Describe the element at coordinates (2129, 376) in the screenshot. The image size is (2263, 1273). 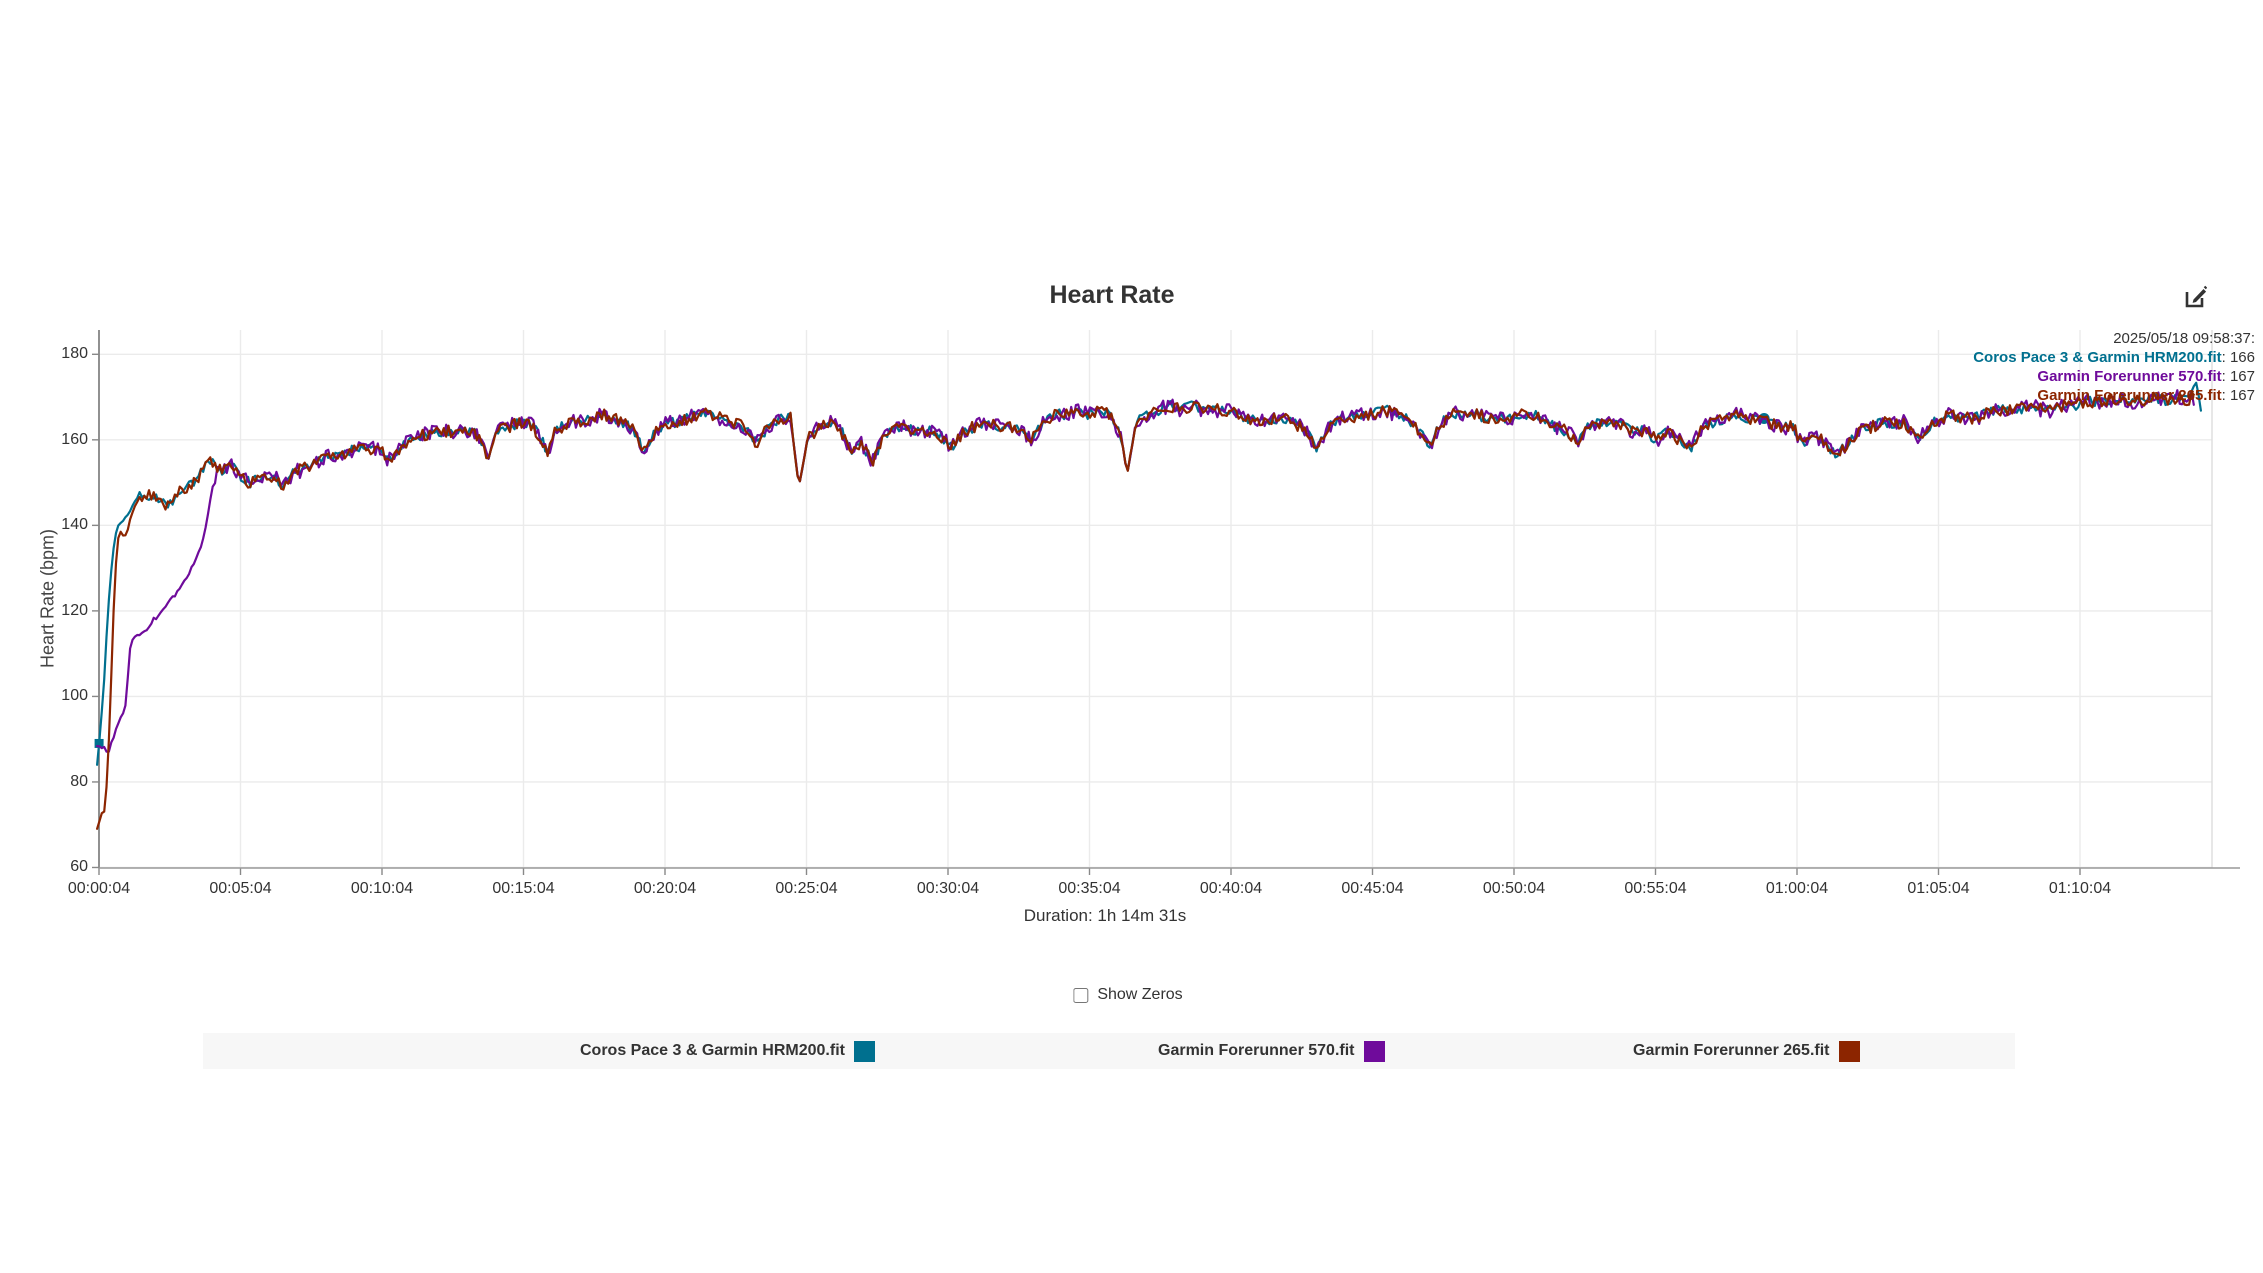
I see `tooltip-series-label: Garmin Forerunner 570.fit` at that location.